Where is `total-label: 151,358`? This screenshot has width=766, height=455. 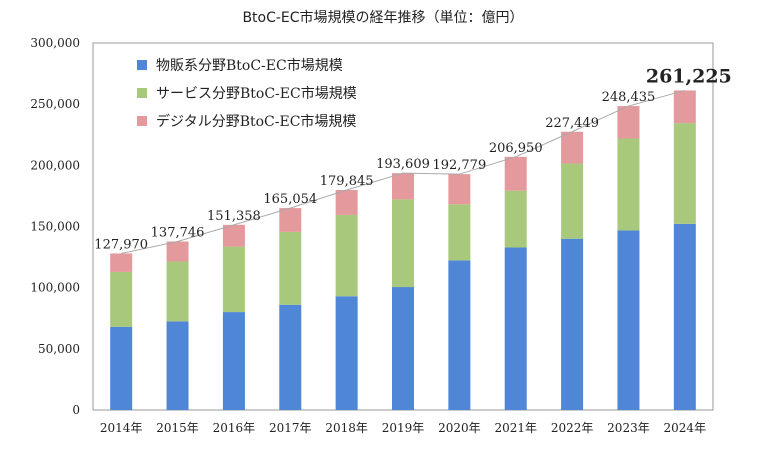 total-label: 151,358 is located at coordinates (234, 216).